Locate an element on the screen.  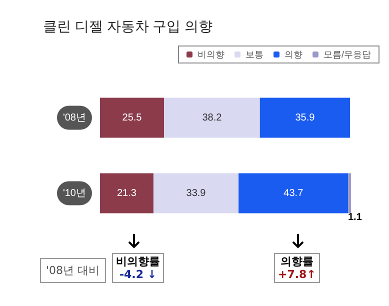
data-label: 25.5 is located at coordinates (132, 118).